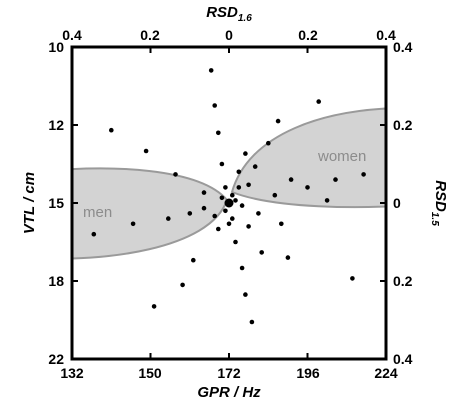 The height and width of the screenshot is (419, 463). What do you see at coordinates (150, 373) in the screenshot?
I see `x-tick-label: 150` at bounding box center [150, 373].